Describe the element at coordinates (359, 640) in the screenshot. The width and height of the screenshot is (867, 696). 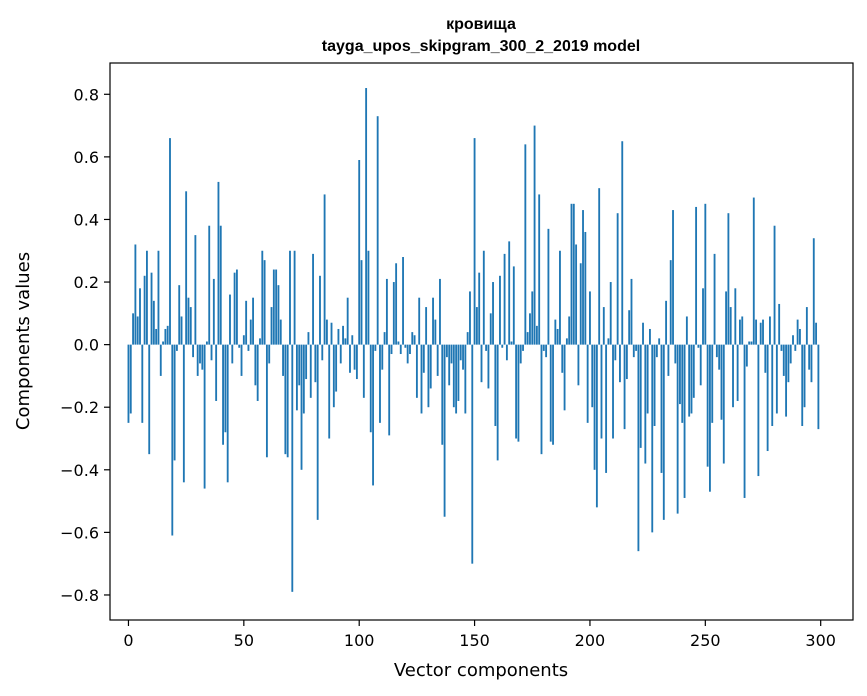
I see `x-tick-label-2: 100` at that location.